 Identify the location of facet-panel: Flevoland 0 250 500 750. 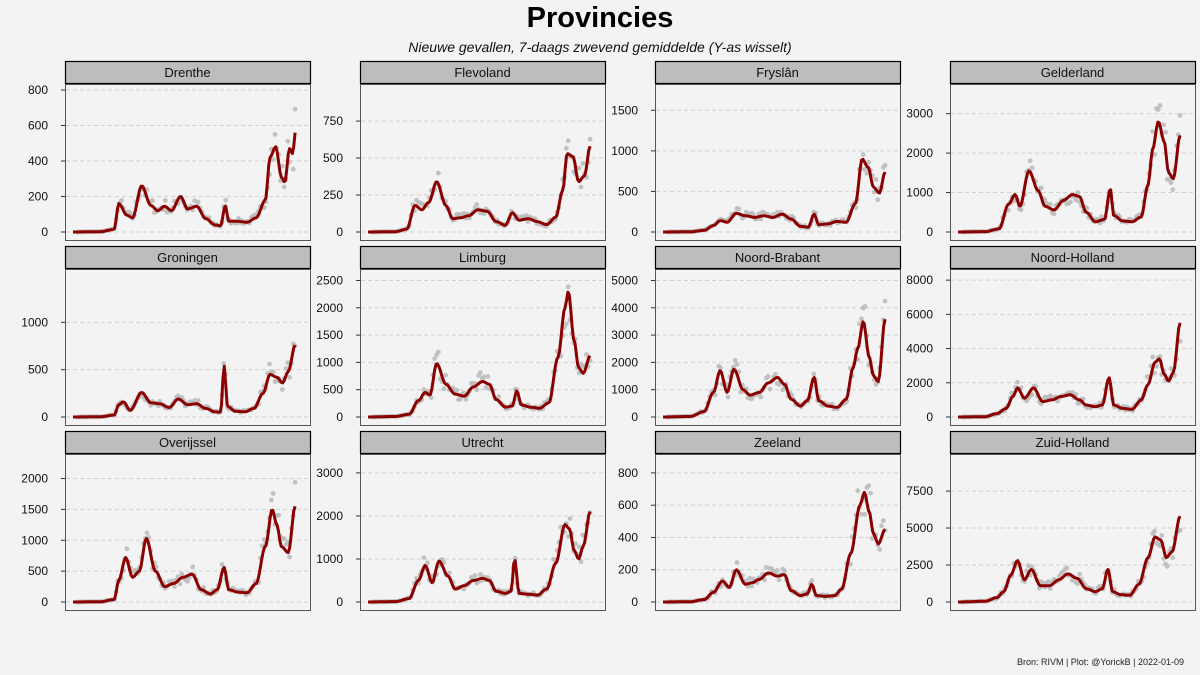
(465, 150).